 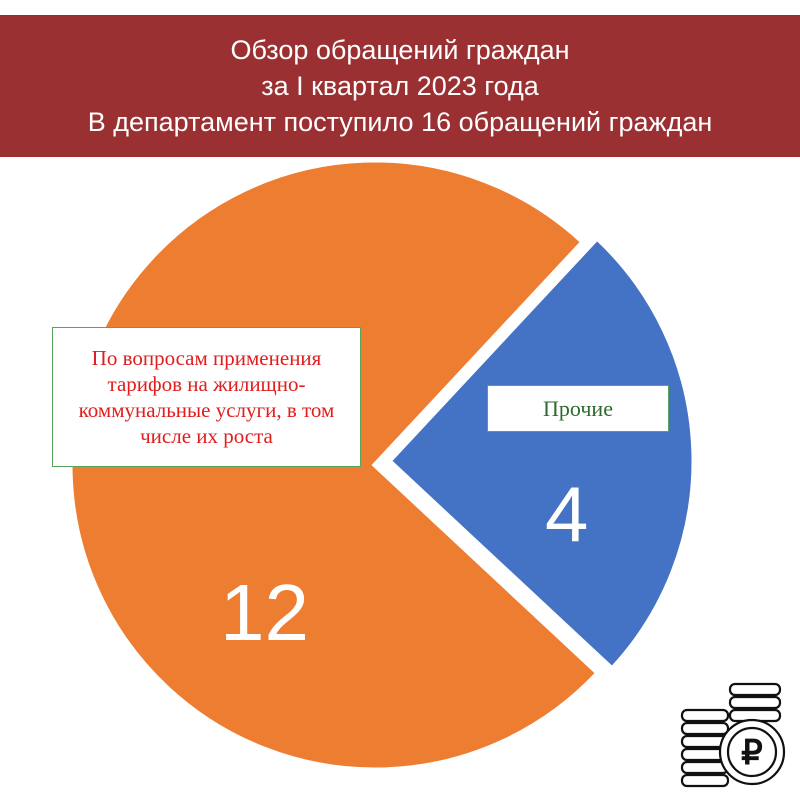 I want to click on coins-ruble-icon: ₽, so click(x=733, y=735).